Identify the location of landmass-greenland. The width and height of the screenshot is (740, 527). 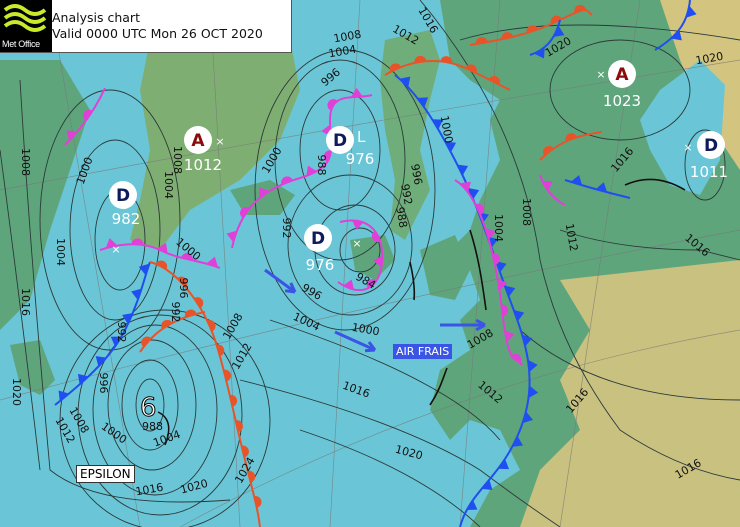
(215, 145).